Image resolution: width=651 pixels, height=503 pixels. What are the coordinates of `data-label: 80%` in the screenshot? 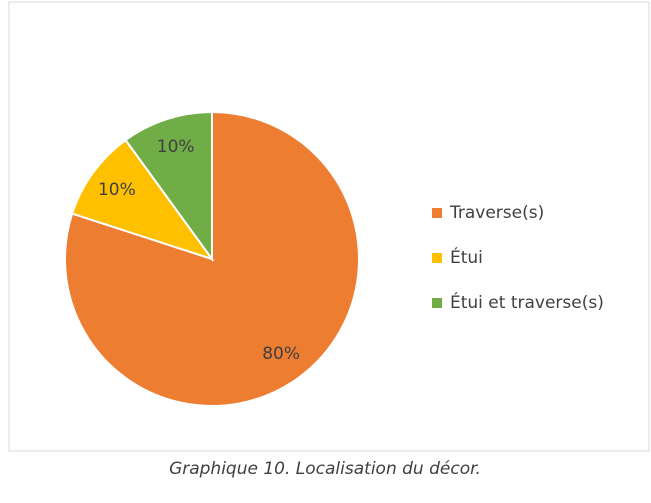 It's located at (281, 354).